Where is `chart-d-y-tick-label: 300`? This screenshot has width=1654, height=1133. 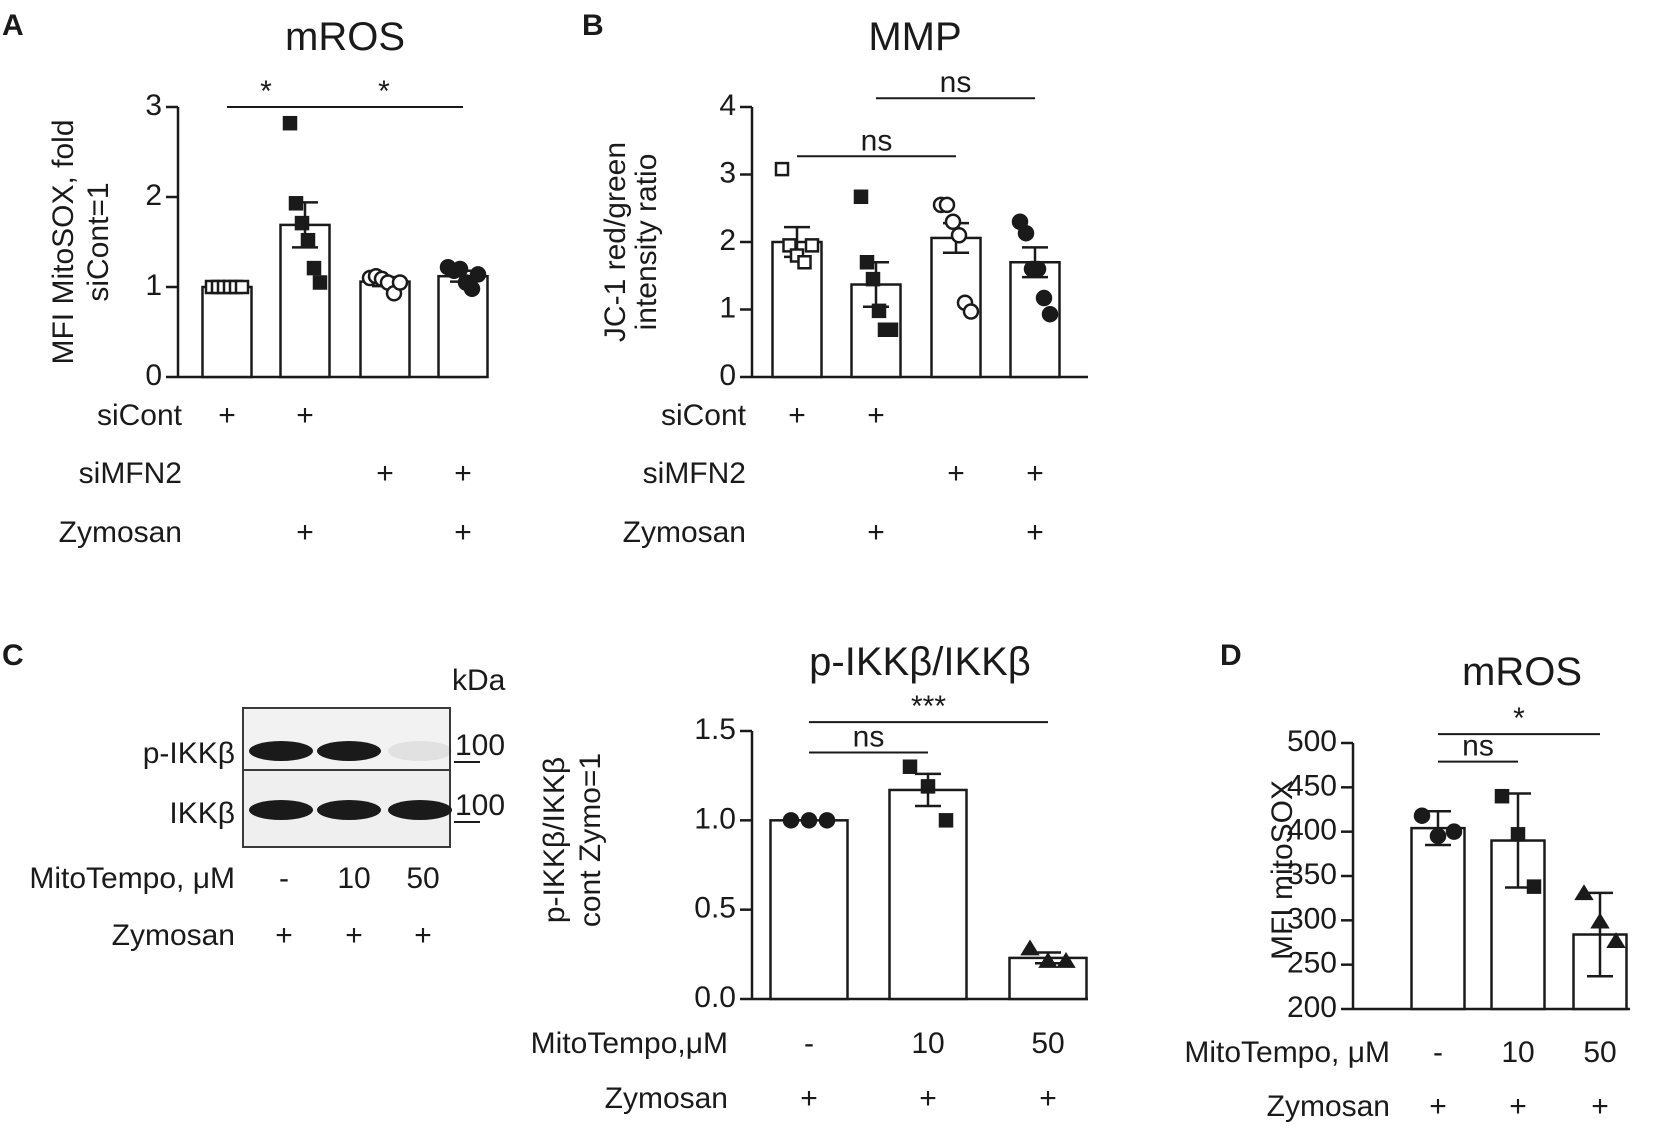 chart-d-y-tick-label: 300 is located at coordinates (1312, 918).